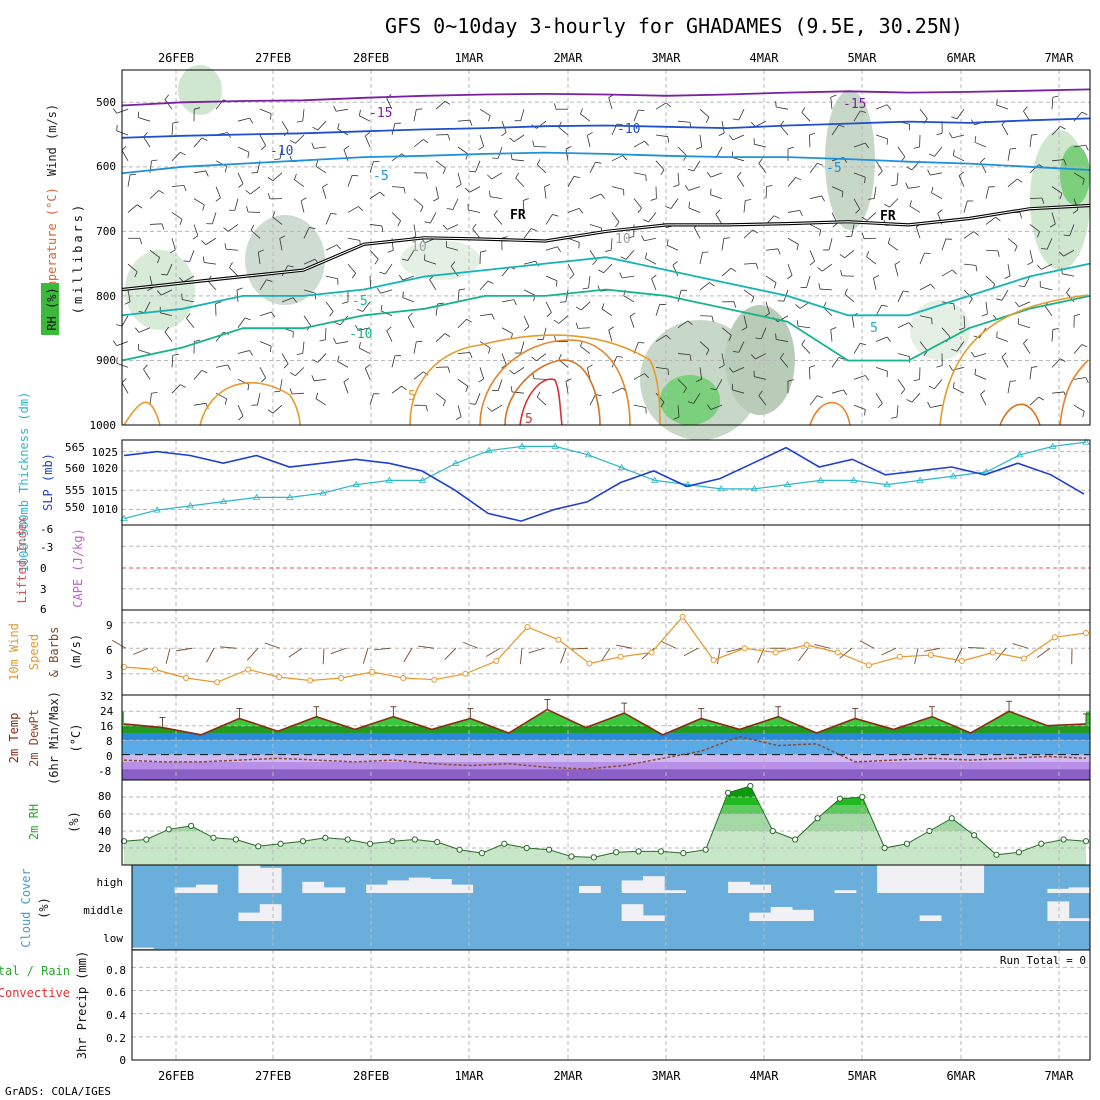 This screenshot has height=1100, width=1100. Describe the element at coordinates (107, 711) in the screenshot. I see `temp-tick: 24` at that location.